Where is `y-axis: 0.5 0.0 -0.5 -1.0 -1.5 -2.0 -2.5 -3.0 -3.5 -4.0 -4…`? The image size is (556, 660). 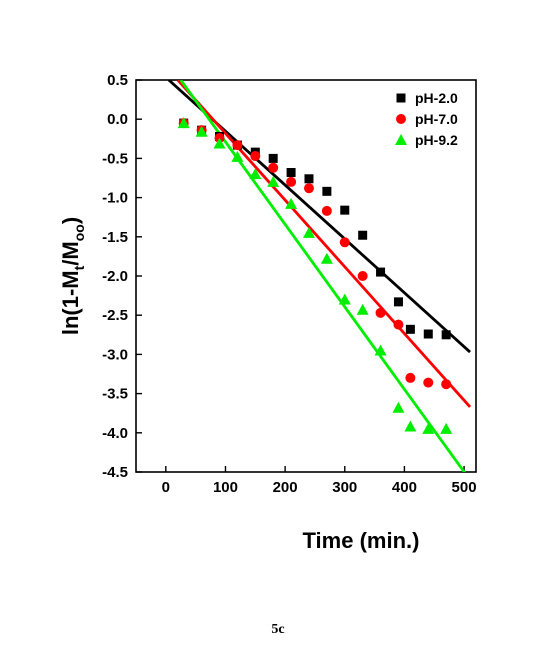 y-axis: 0.5 0.0 -0.5 -1.0 -1.5 -2.0 -2.5 -3.0 -3.5 -4.0 -4… is located at coordinates (122, 276).